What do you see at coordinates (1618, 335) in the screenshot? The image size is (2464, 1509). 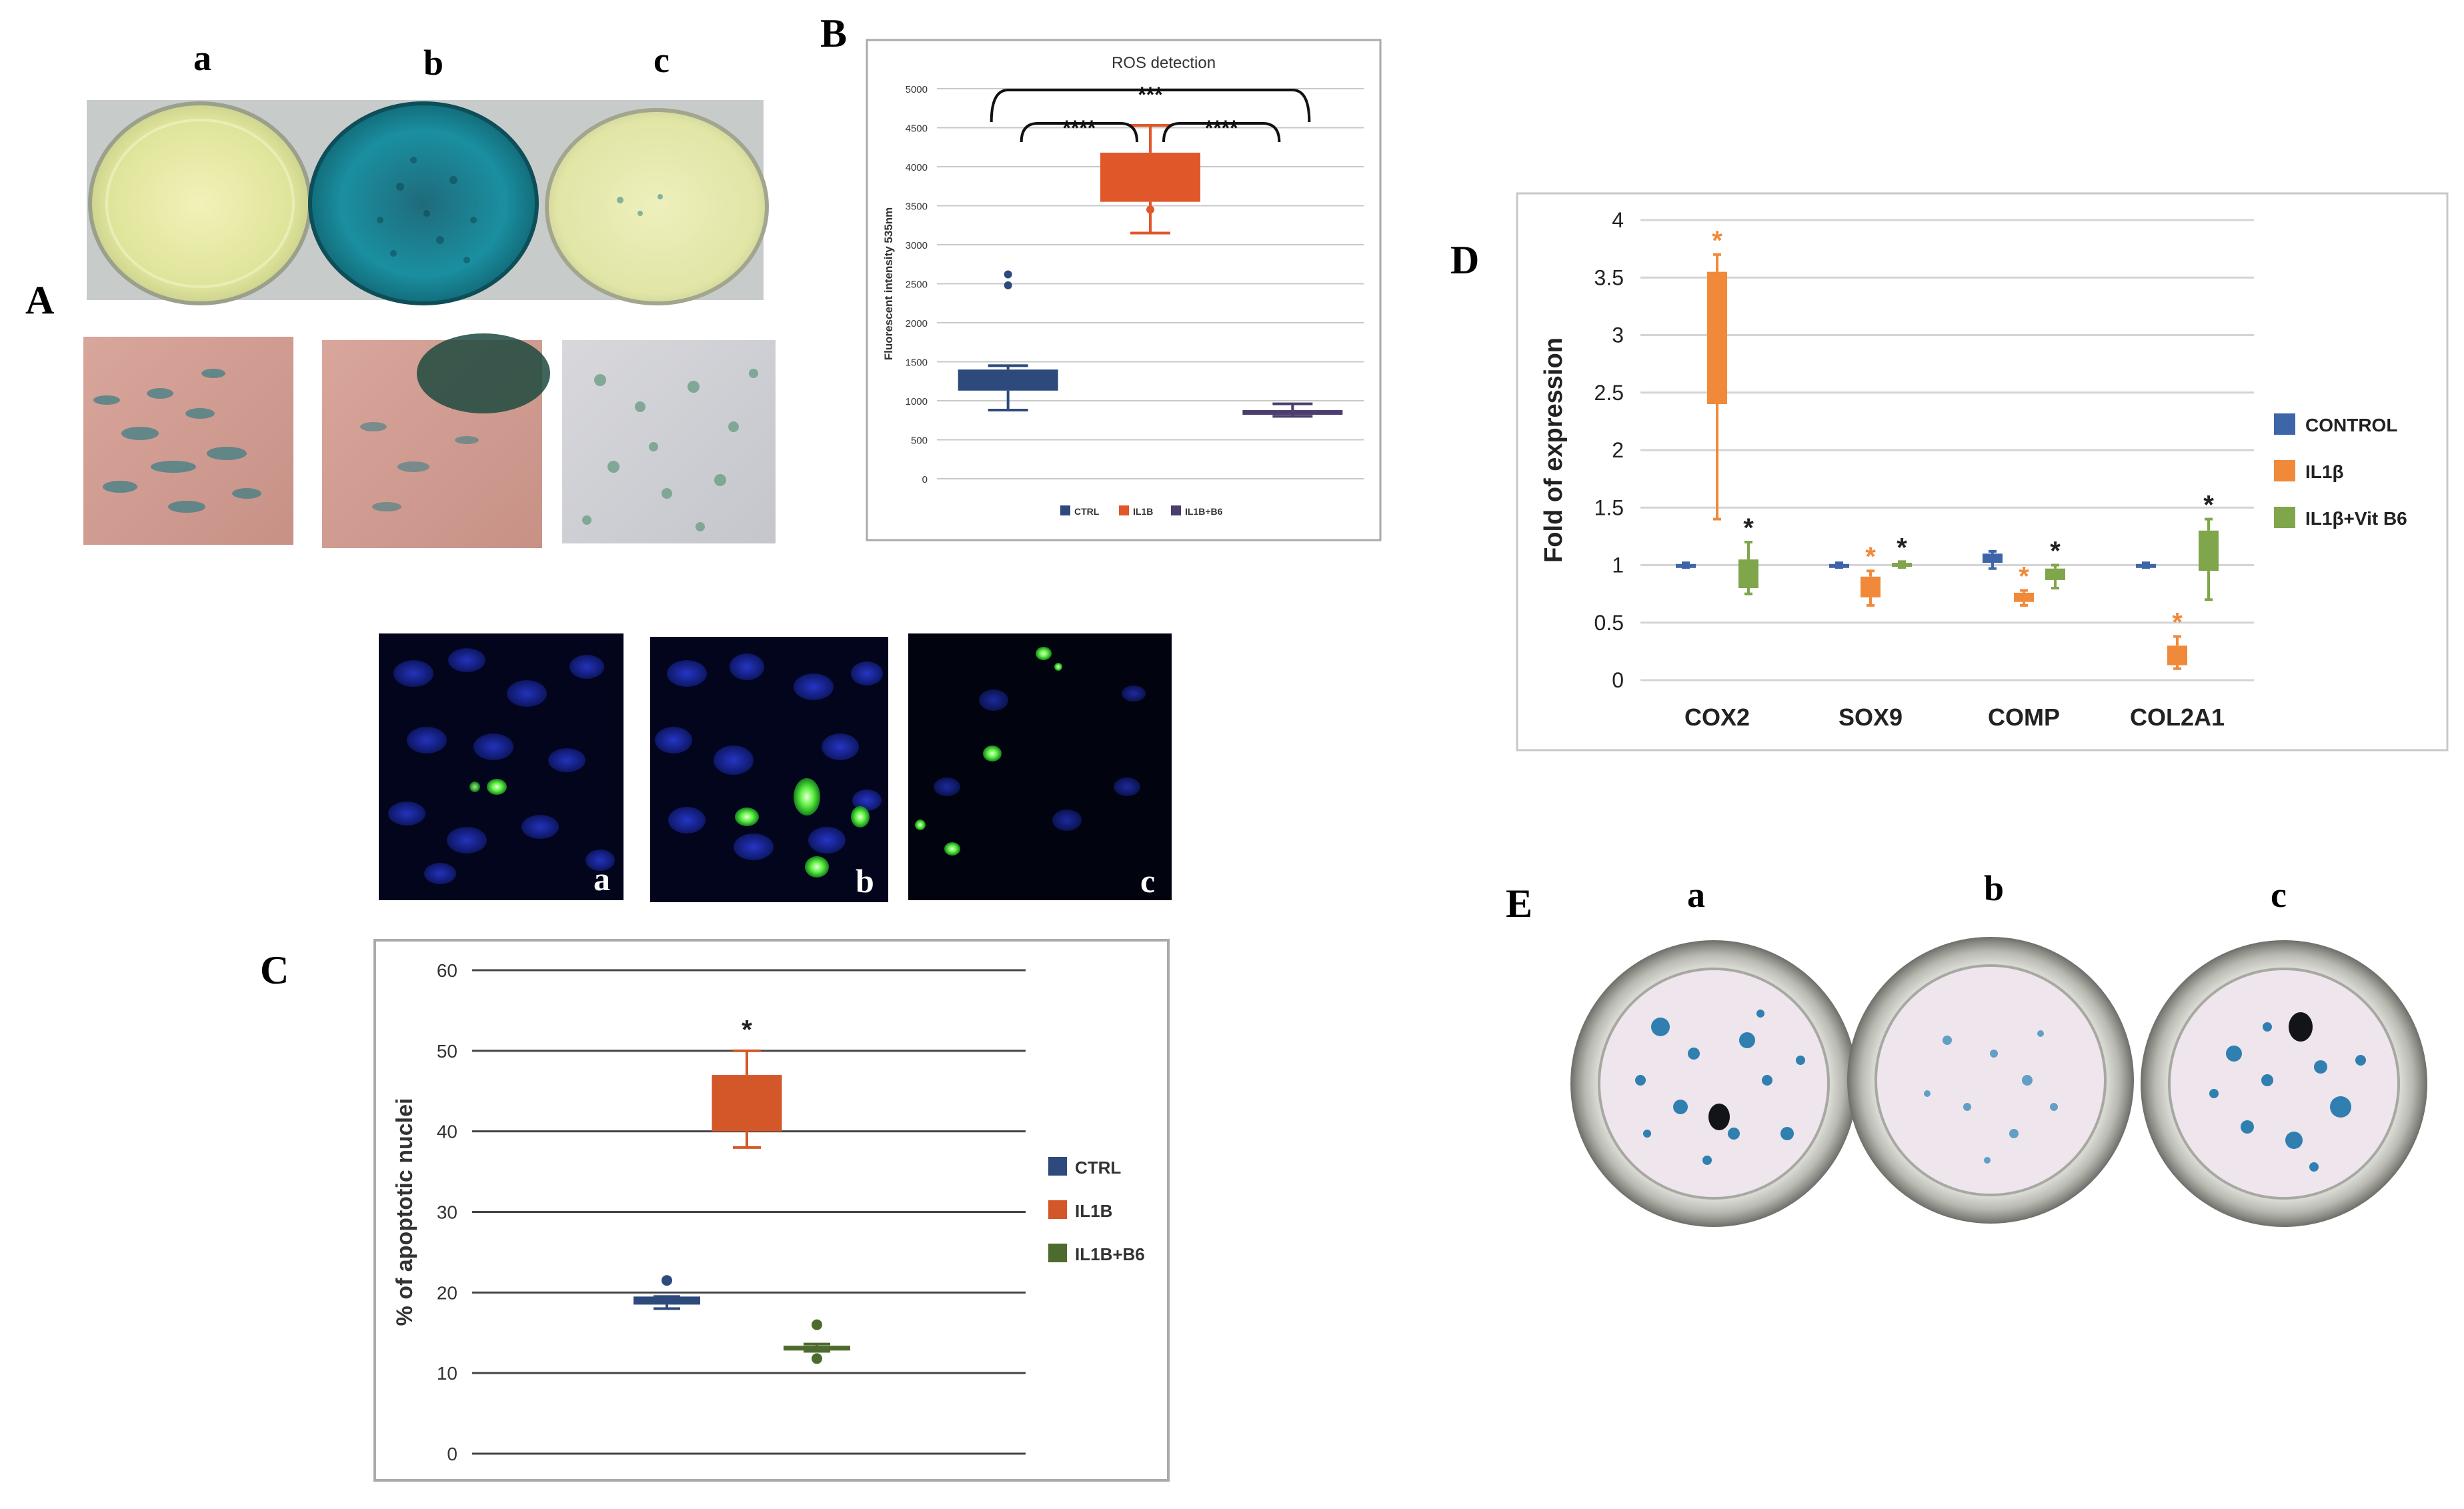 I see `chart-d-ytick-label: 3` at bounding box center [1618, 335].